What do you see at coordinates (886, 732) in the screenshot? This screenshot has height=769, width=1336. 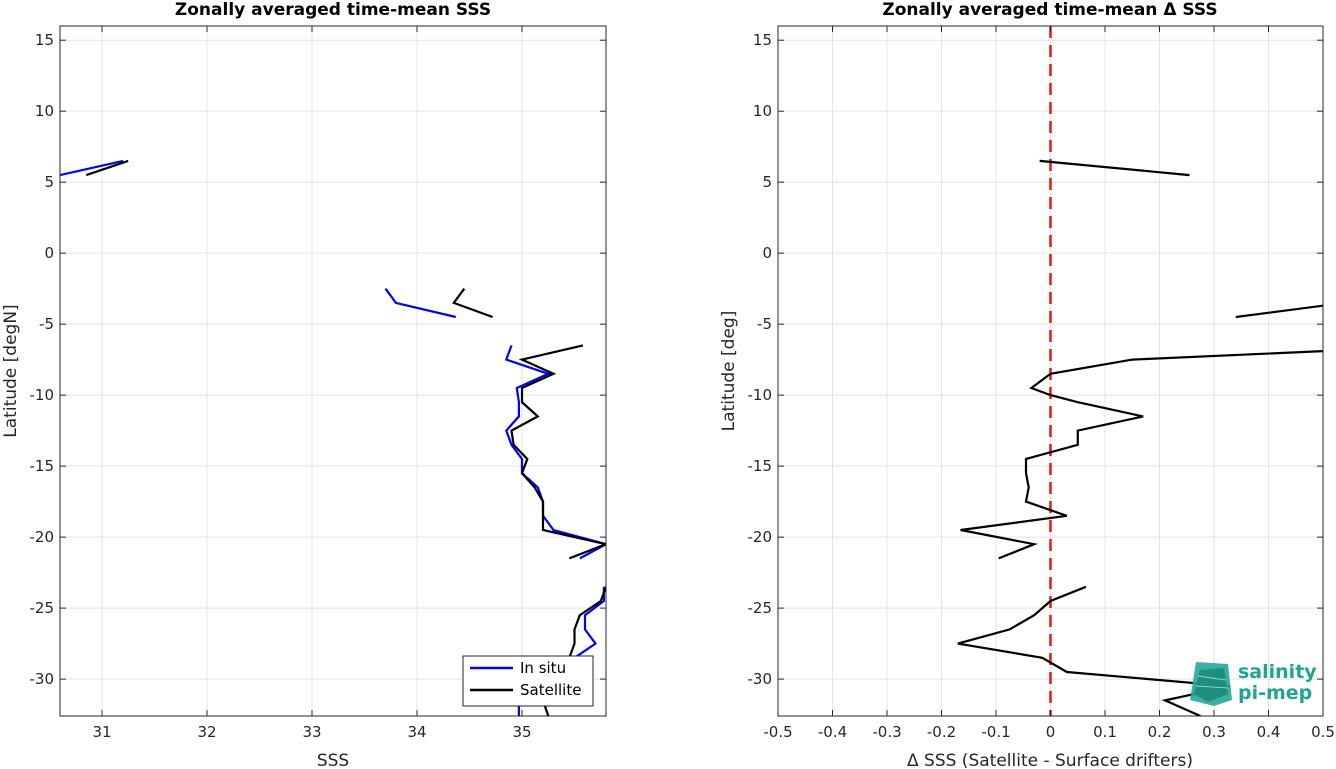 I see `delta-sss-x-tick-label: -0.3` at bounding box center [886, 732].